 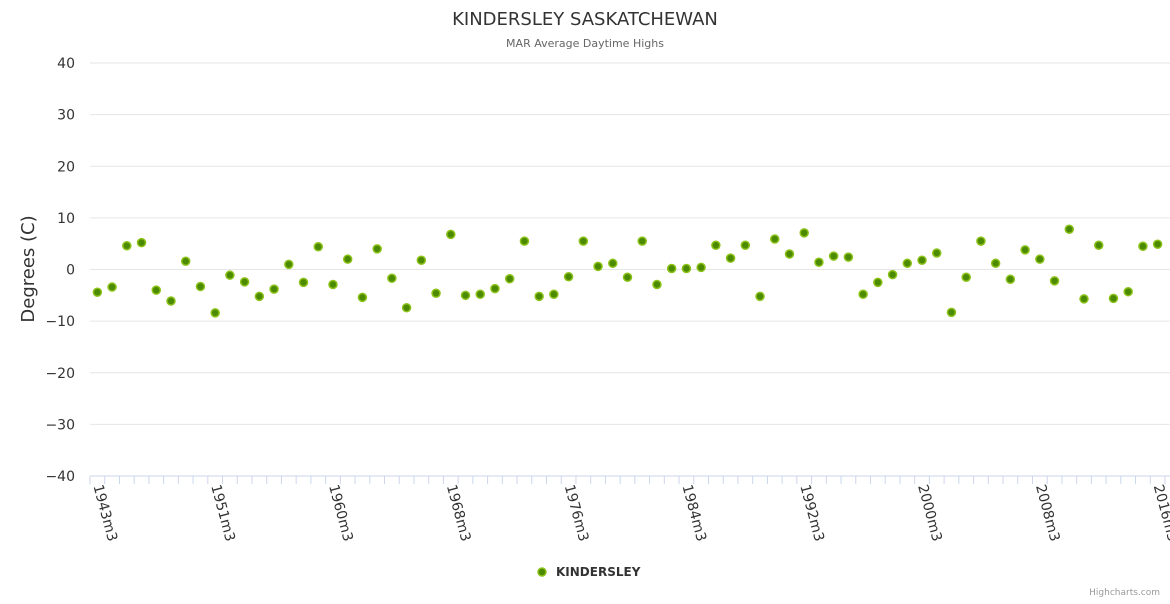 What do you see at coordinates (28, 268) in the screenshot?
I see `y-axis-title: Degrees (C)` at bounding box center [28, 268].